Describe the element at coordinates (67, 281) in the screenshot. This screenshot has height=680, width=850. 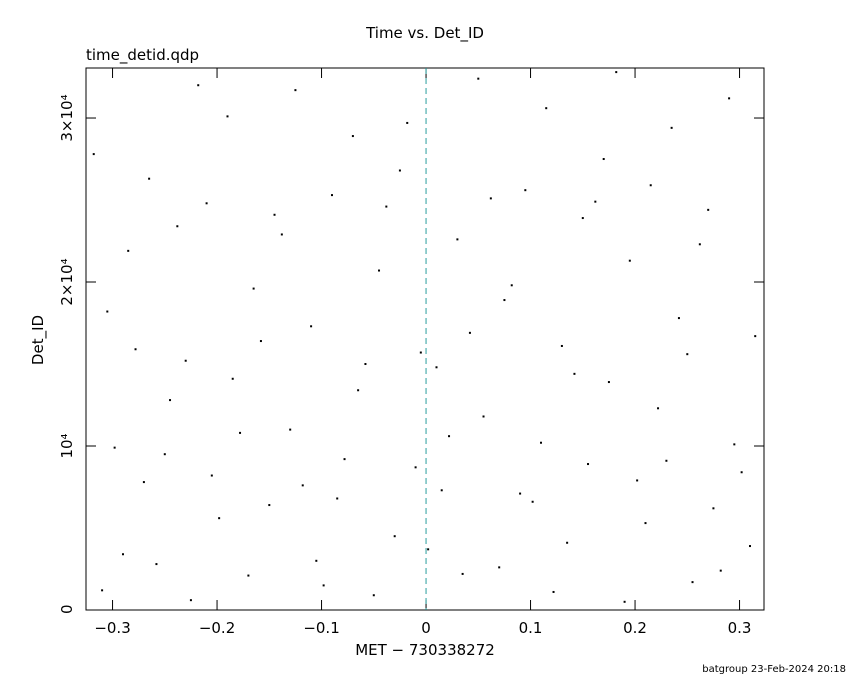
I see `y-tick-label: 2×10⁴` at that location.